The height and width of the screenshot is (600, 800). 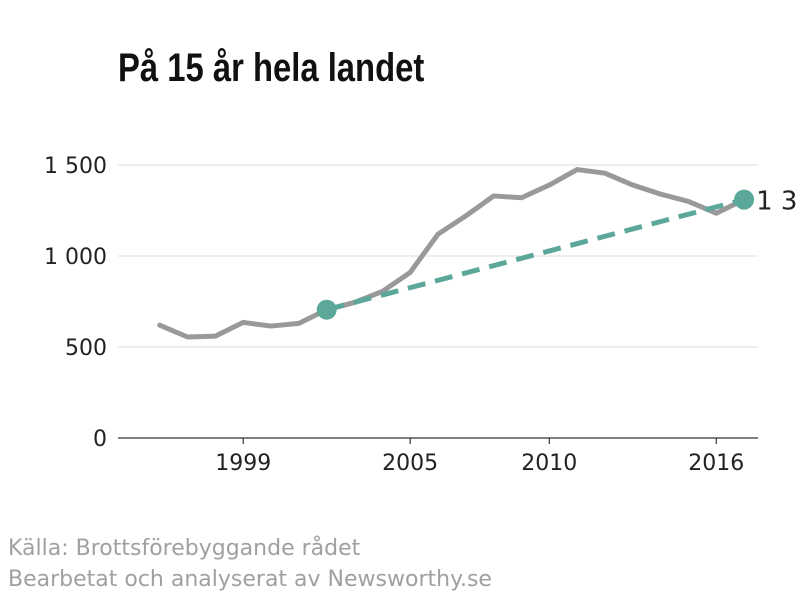 I want to click on y-tick-label: 1 500, so click(x=75, y=166).